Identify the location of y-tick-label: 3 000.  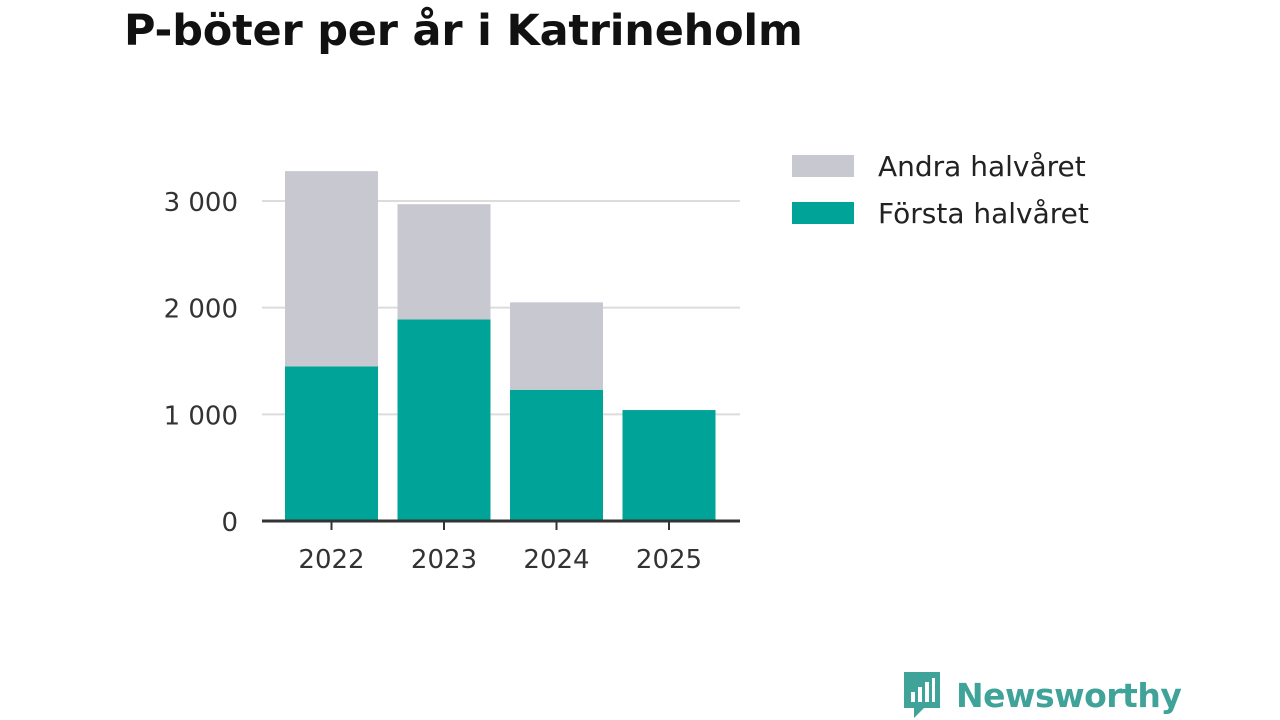
(201, 203).